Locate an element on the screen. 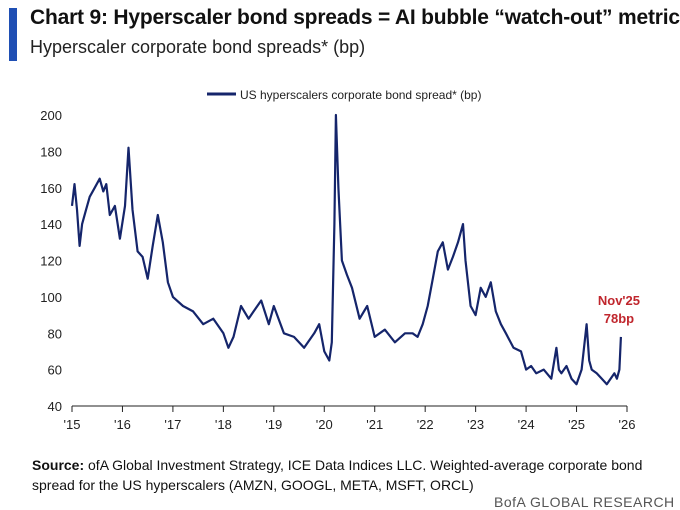  y-tick-label: 120 is located at coordinates (51, 261).